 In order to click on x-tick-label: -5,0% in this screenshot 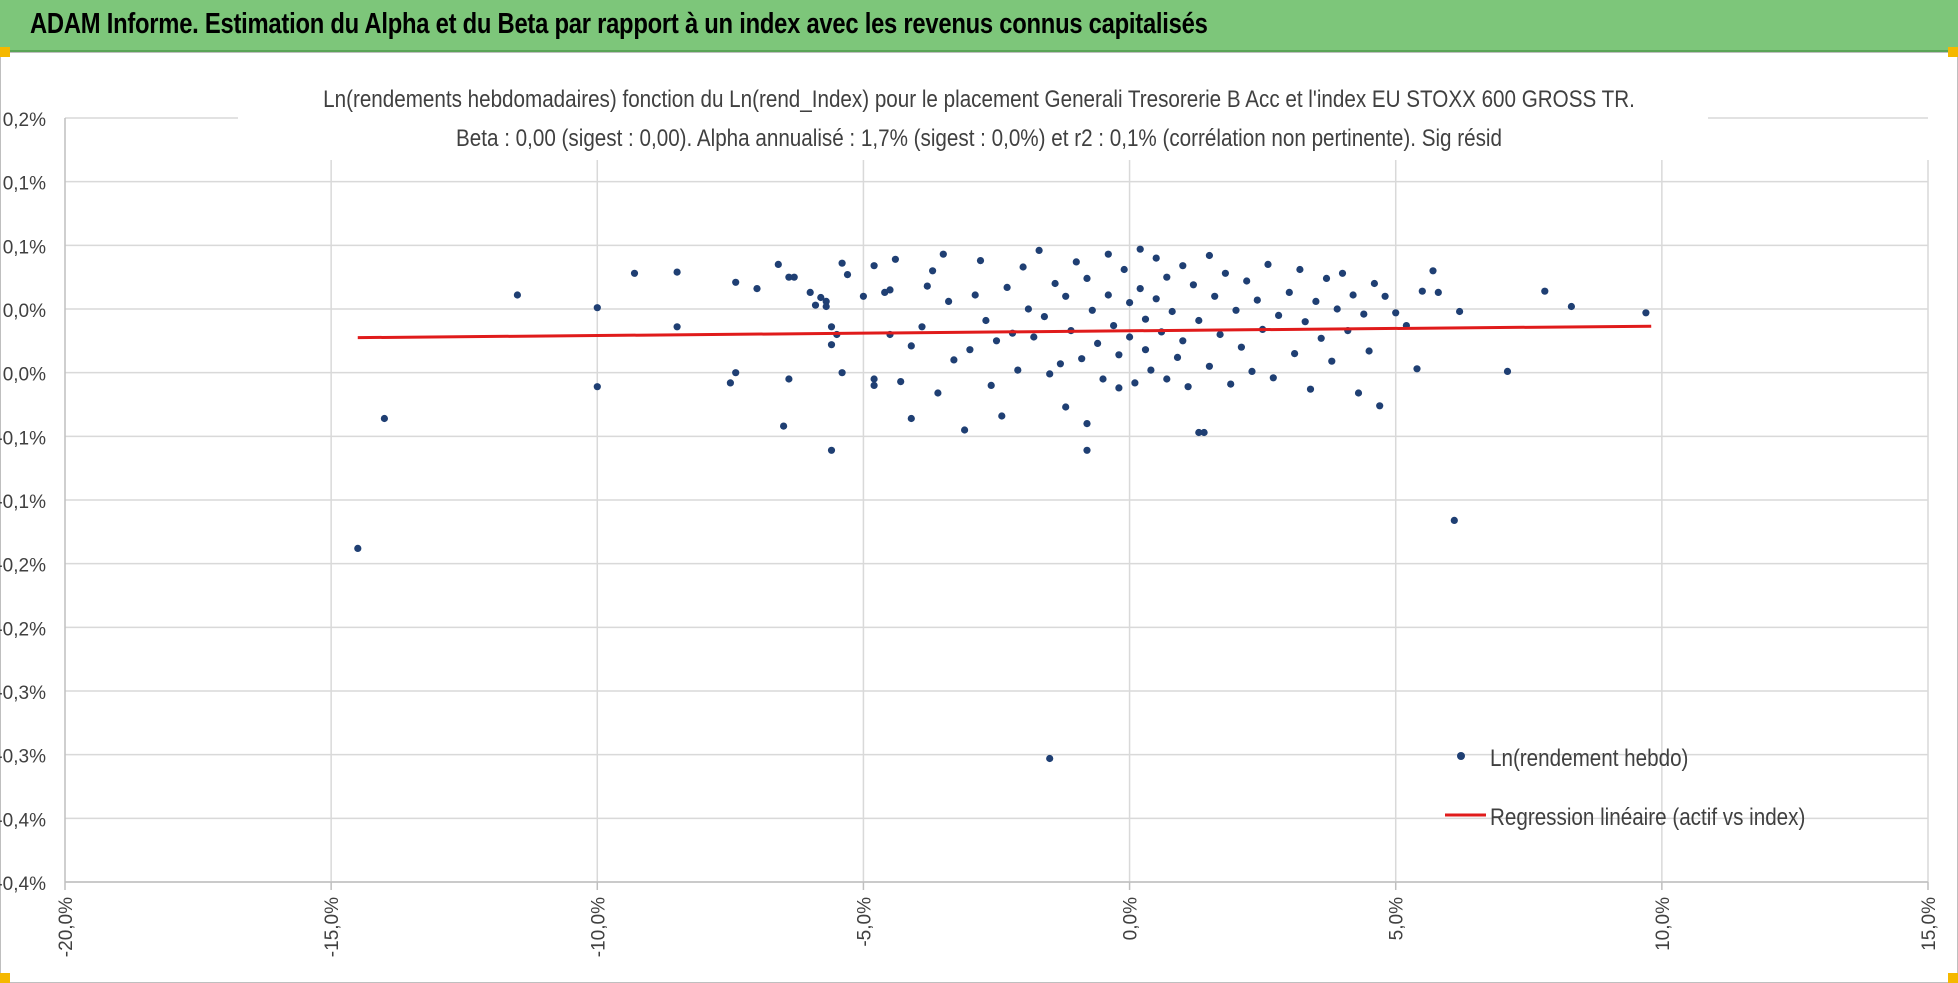, I will do `click(864, 922)`.